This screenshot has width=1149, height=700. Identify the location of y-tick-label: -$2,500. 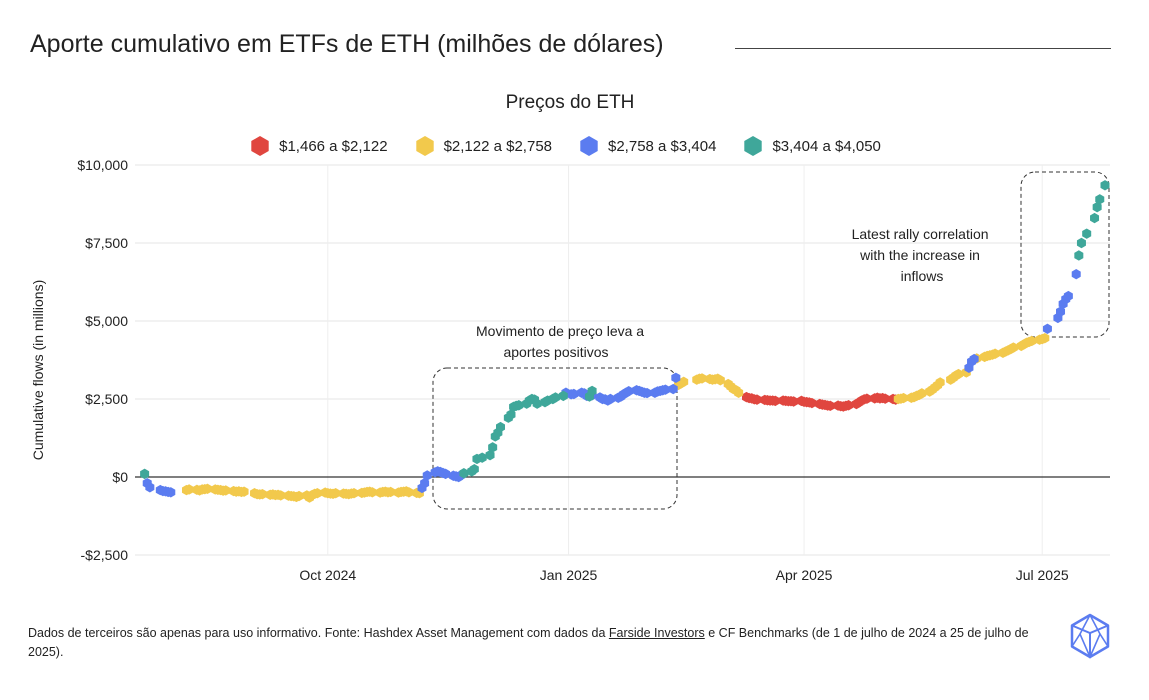
(105, 555).